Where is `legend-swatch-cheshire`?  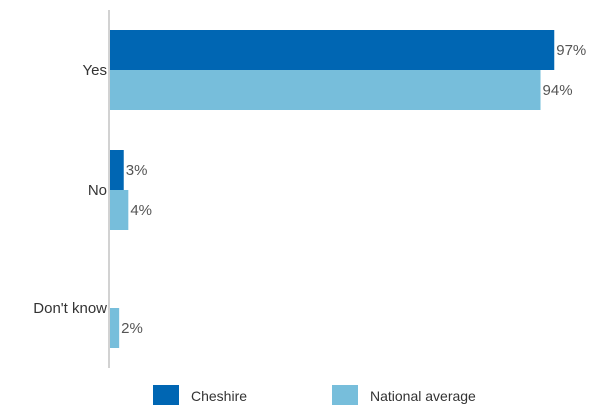
legend-swatch-cheshire is located at coordinates (166, 395).